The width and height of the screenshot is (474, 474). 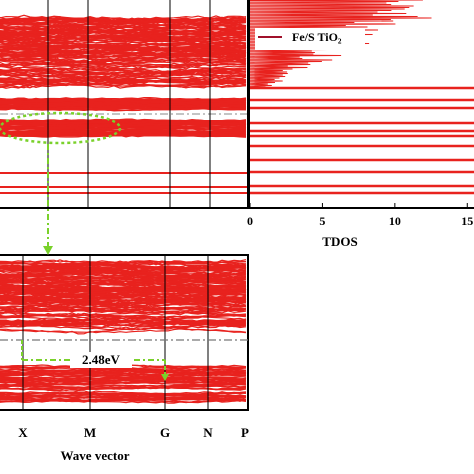 What do you see at coordinates (339, 241) in the screenshot?
I see `x-axis-label: TDOS` at bounding box center [339, 241].